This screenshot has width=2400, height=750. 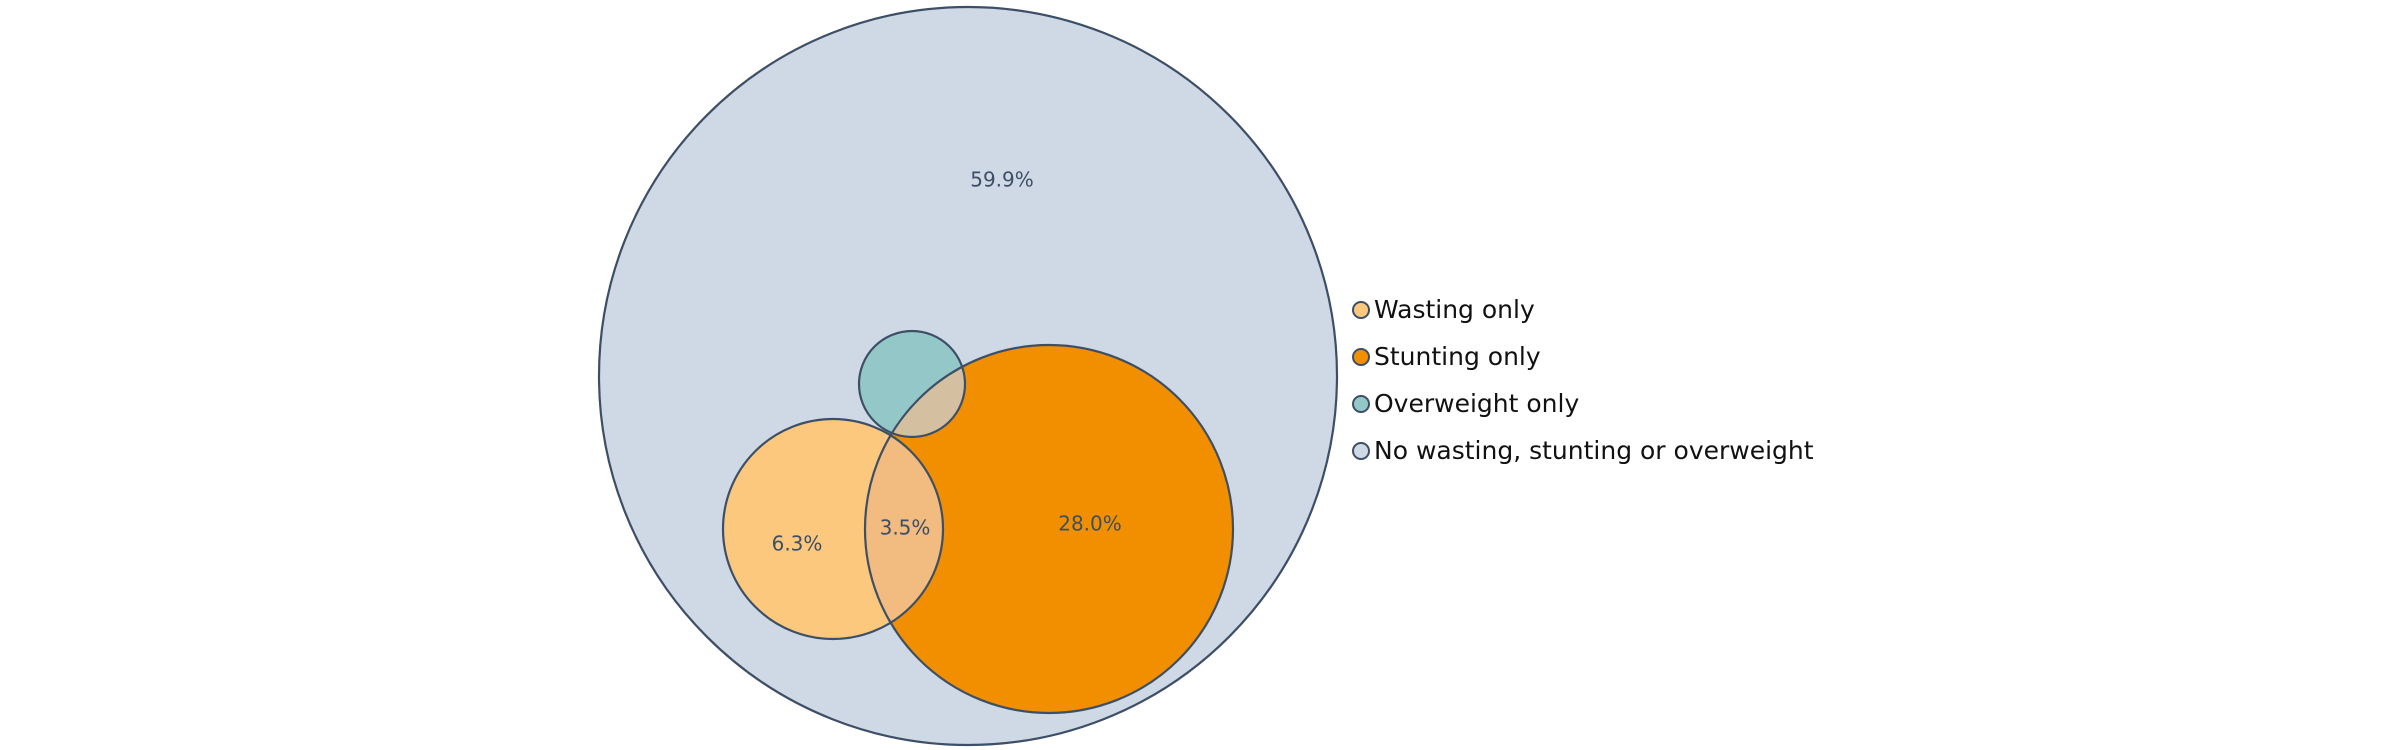 I want to click on region-label-stunting: 28.0%, so click(x=1090, y=524).